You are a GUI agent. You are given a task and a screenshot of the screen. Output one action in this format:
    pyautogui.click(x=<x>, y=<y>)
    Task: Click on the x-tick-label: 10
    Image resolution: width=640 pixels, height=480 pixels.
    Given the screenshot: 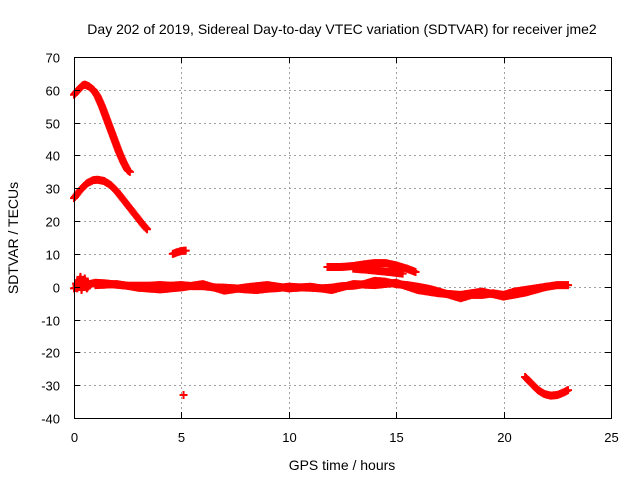 What is the action you would take?
    pyautogui.click(x=289, y=437)
    